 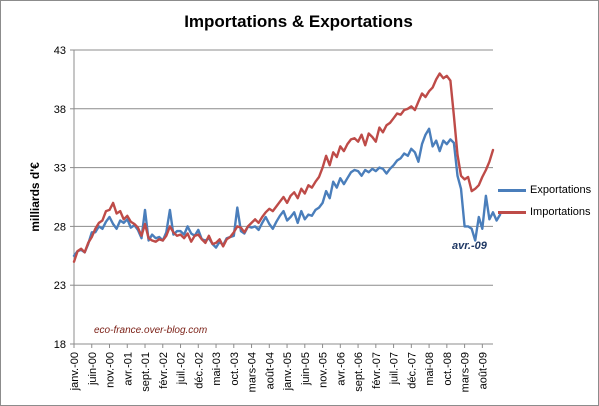 What do you see at coordinates (111, 370) in the screenshot?
I see `x-tick-label: nov.-00` at bounding box center [111, 370].